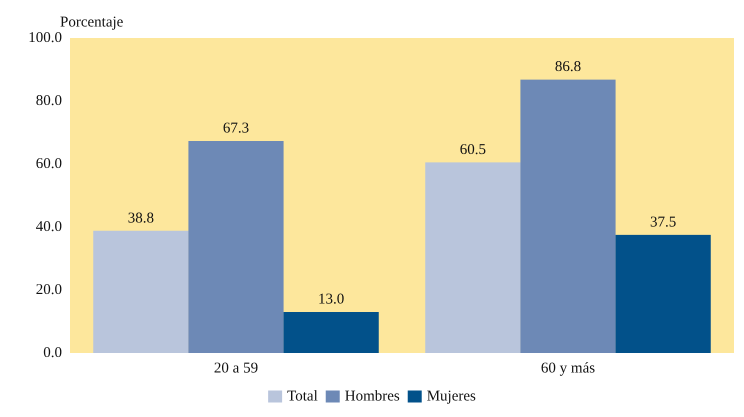  Describe the element at coordinates (45, 38) in the screenshot. I see `y-tick-label: 100.0` at that location.